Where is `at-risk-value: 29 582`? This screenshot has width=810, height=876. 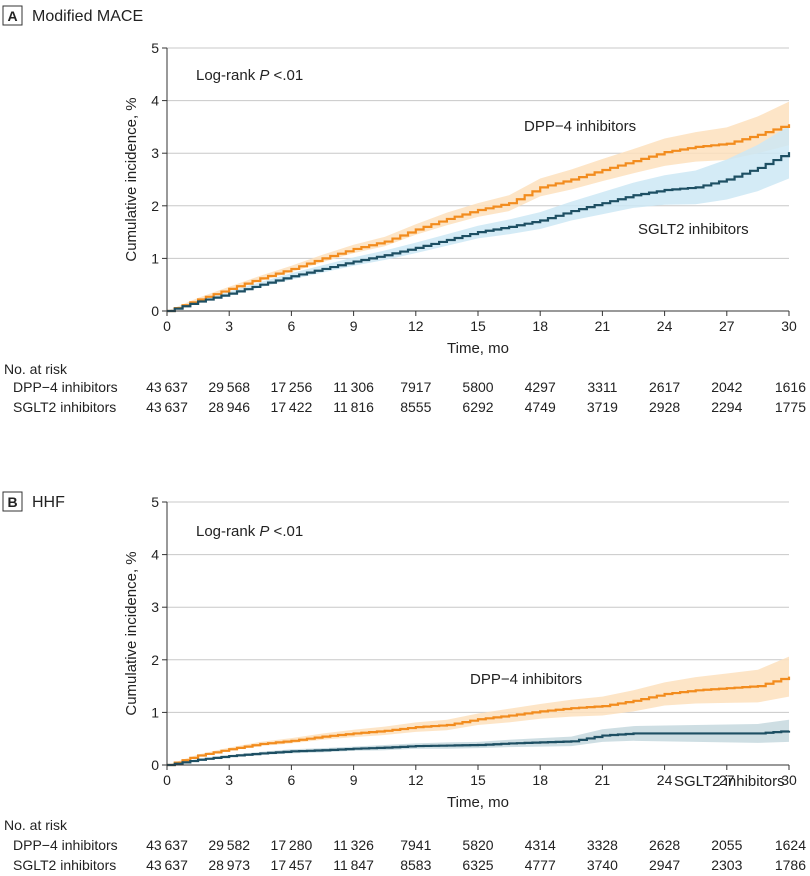
at-risk-value: 29 582 is located at coordinates (229, 845).